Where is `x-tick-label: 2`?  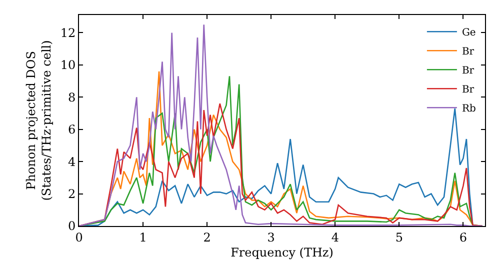
x-tick-label: 2 is located at coordinates (207, 237).